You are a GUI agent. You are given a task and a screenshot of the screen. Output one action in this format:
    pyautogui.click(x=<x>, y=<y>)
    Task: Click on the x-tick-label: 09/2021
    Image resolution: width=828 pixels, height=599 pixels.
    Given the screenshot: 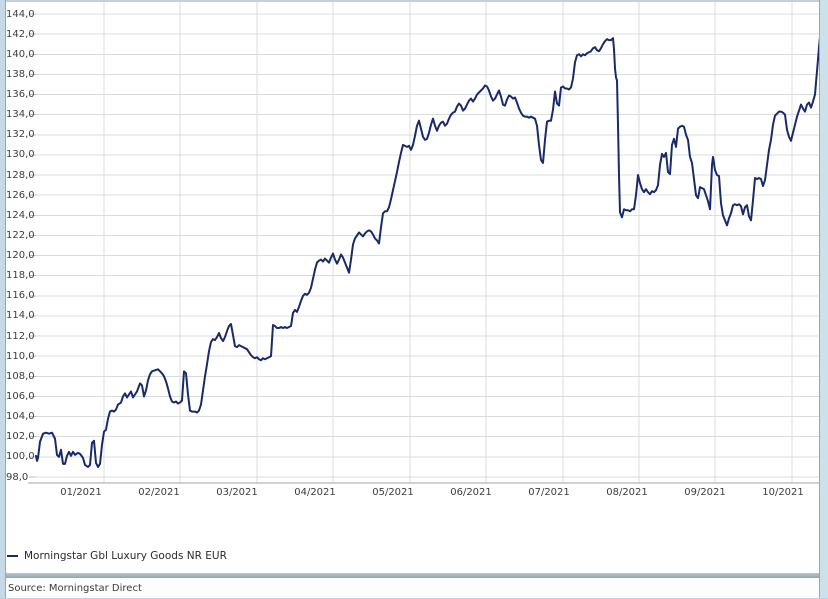 What is the action you would take?
    pyautogui.click(x=705, y=492)
    